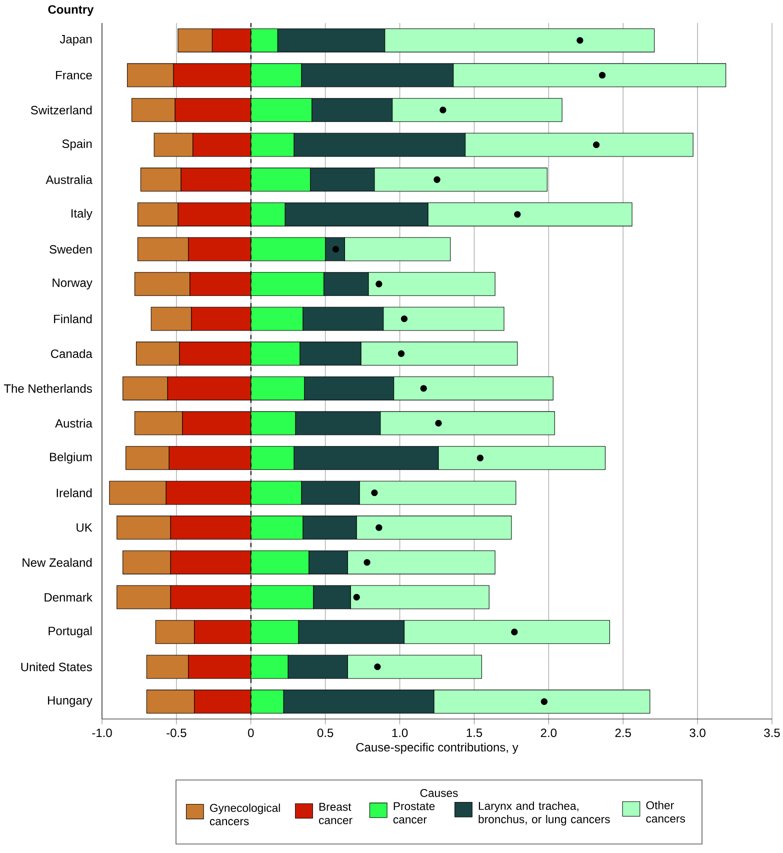 The width and height of the screenshot is (783, 853). Describe the element at coordinates (102, 733) in the screenshot. I see `x-tick-label: -1.0` at that location.